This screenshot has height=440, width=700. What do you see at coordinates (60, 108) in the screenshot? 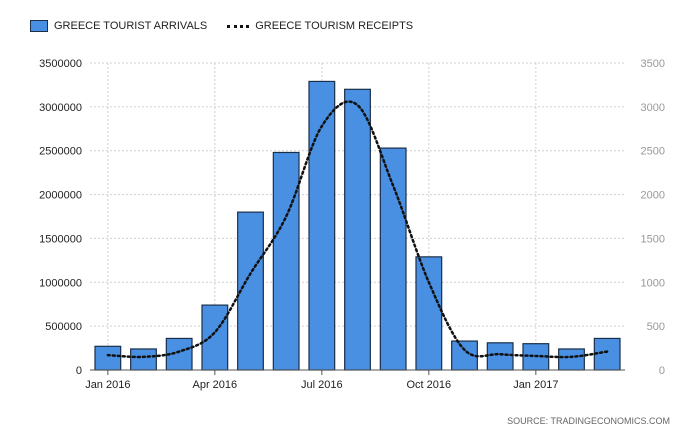
I see `y-left-tick-label: 3000000` at bounding box center [60, 108].